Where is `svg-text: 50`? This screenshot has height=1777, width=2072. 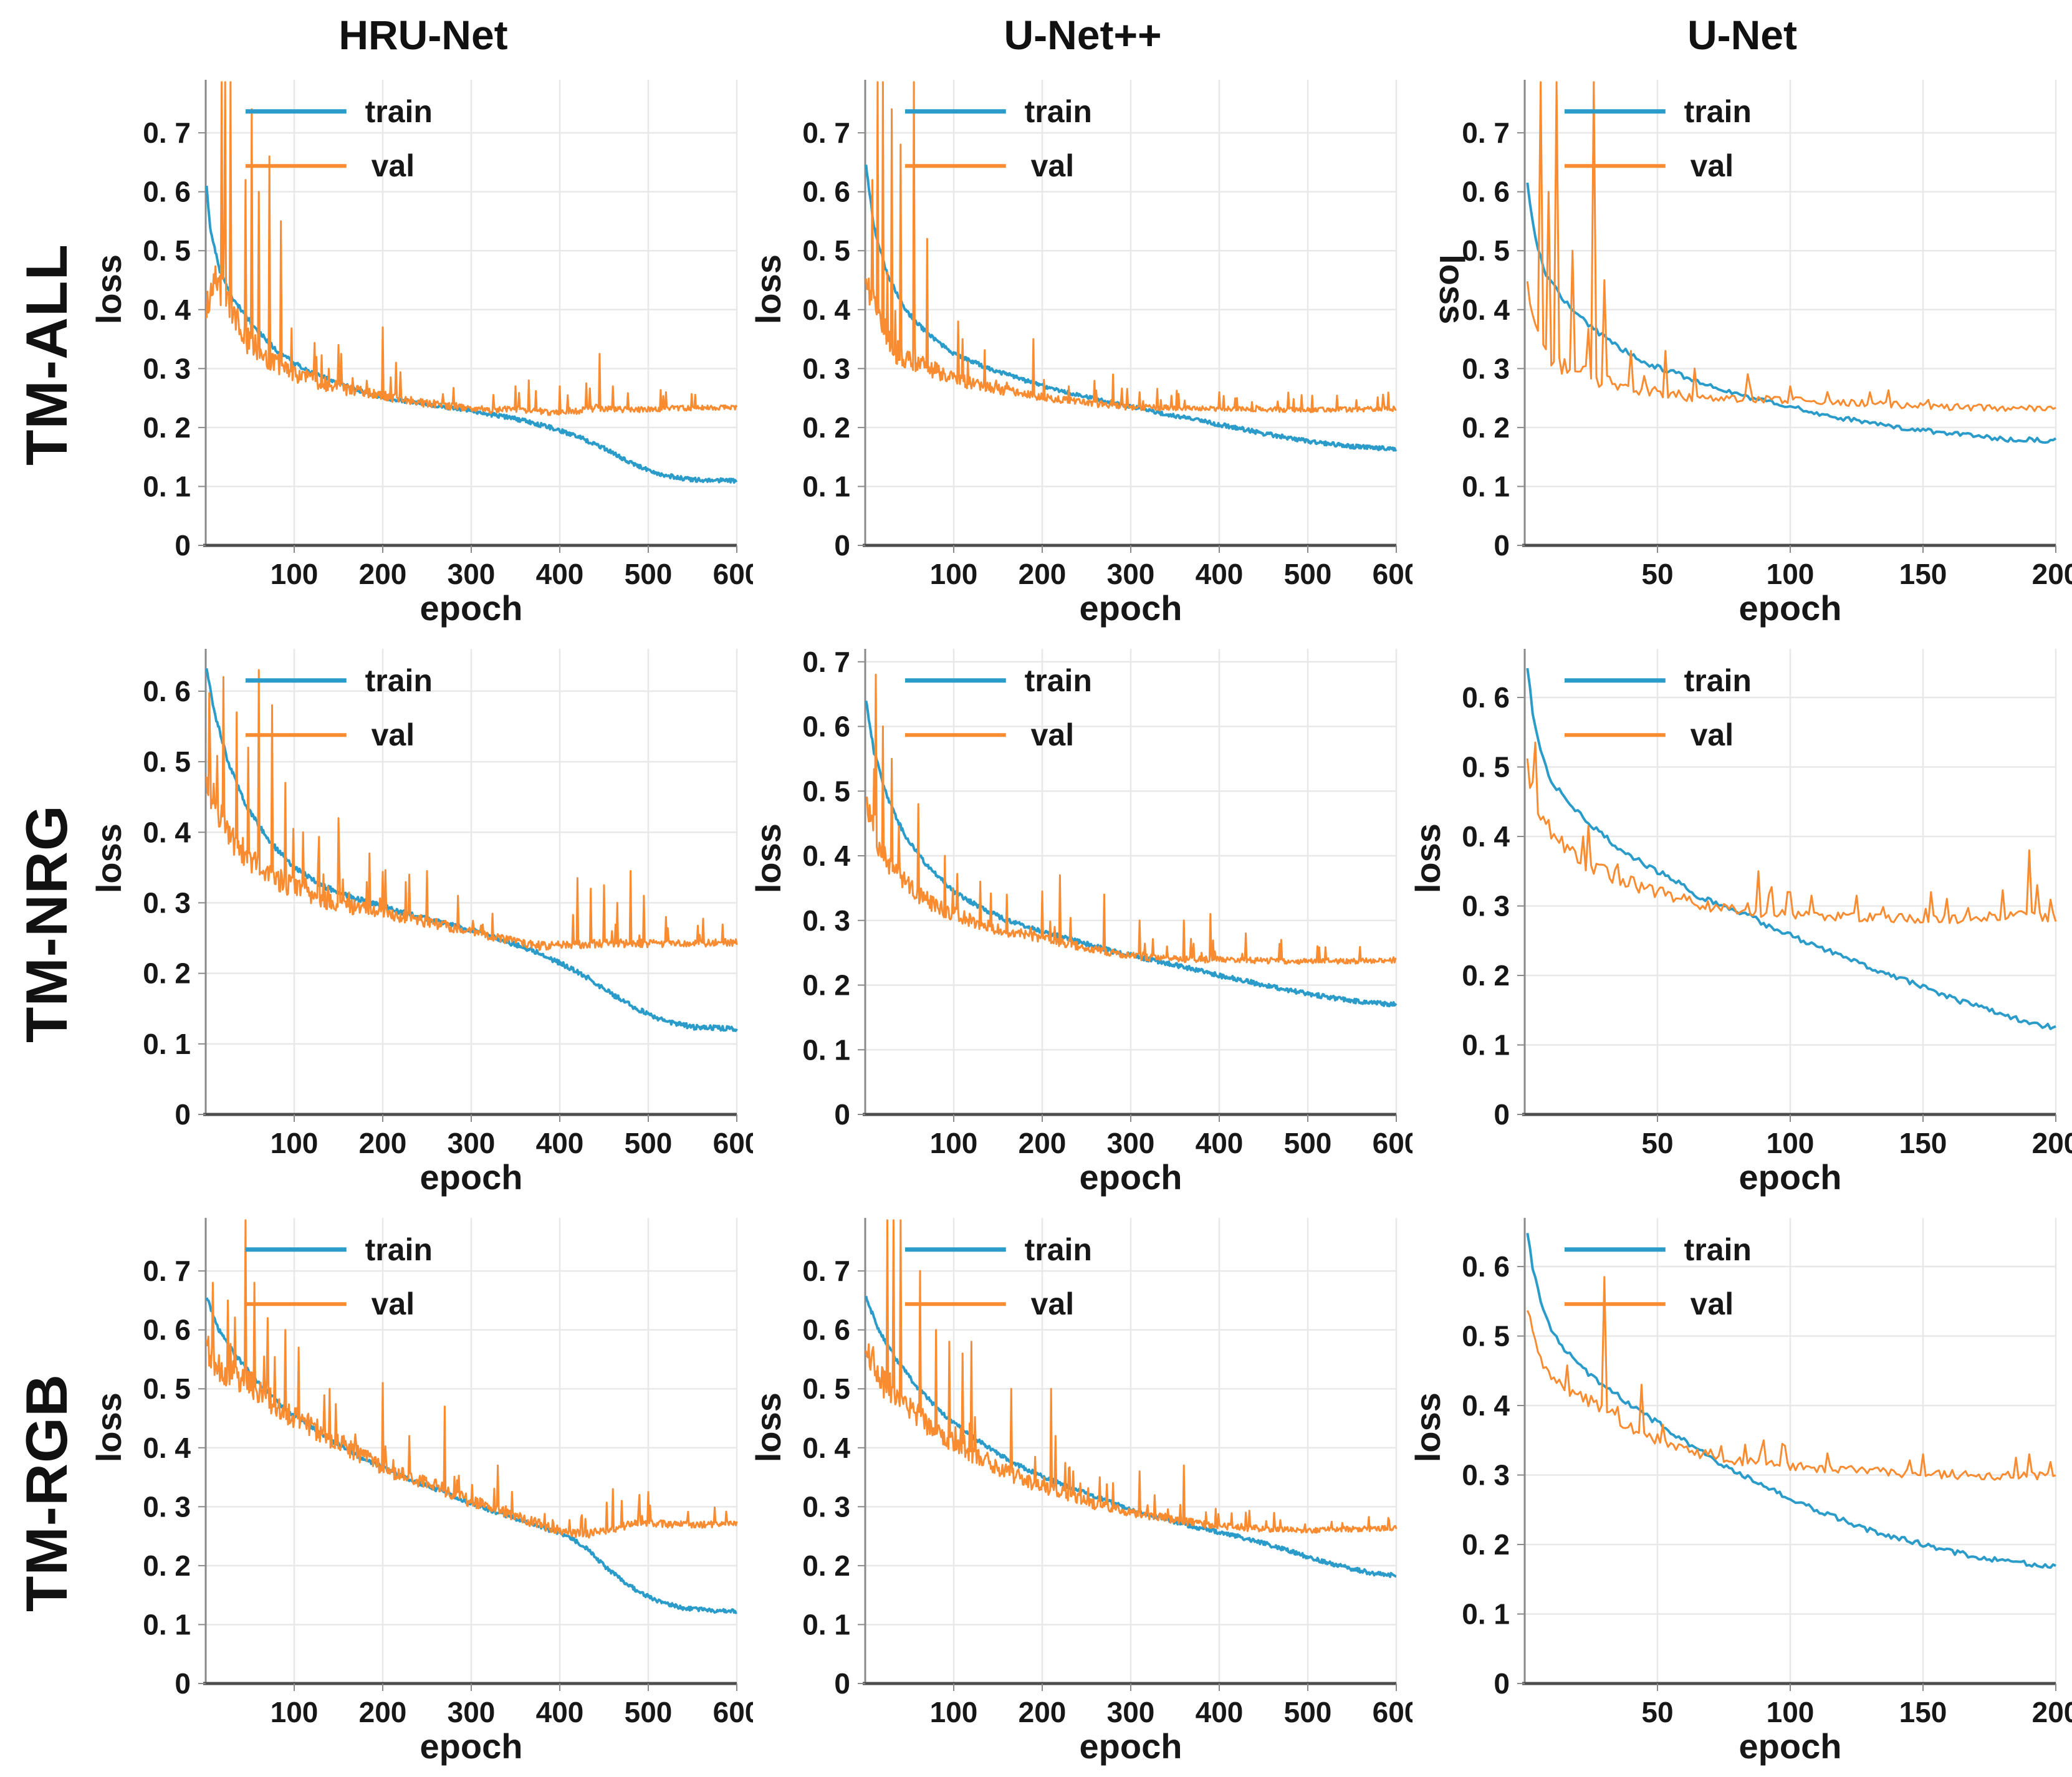 svg-text: 50 is located at coordinates (1657, 1143).